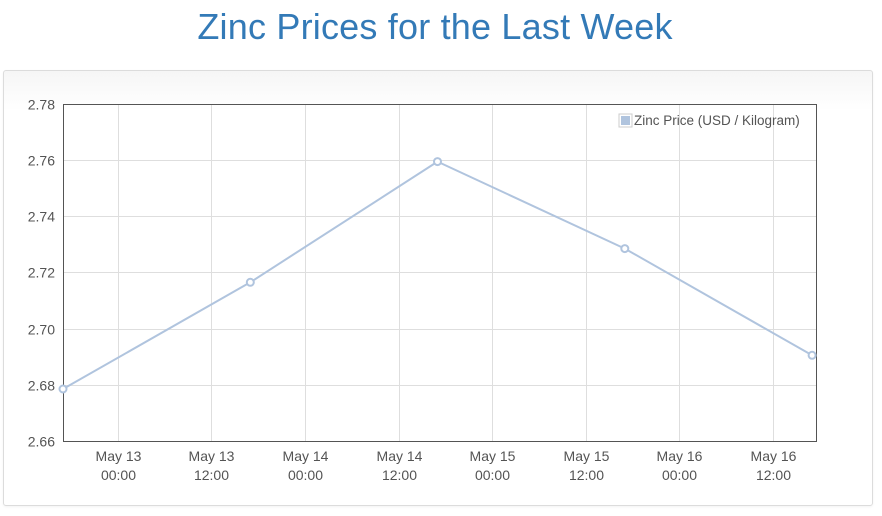  Describe the element at coordinates (41, 161) in the screenshot. I see `y-tick-label: 2.76` at that location.